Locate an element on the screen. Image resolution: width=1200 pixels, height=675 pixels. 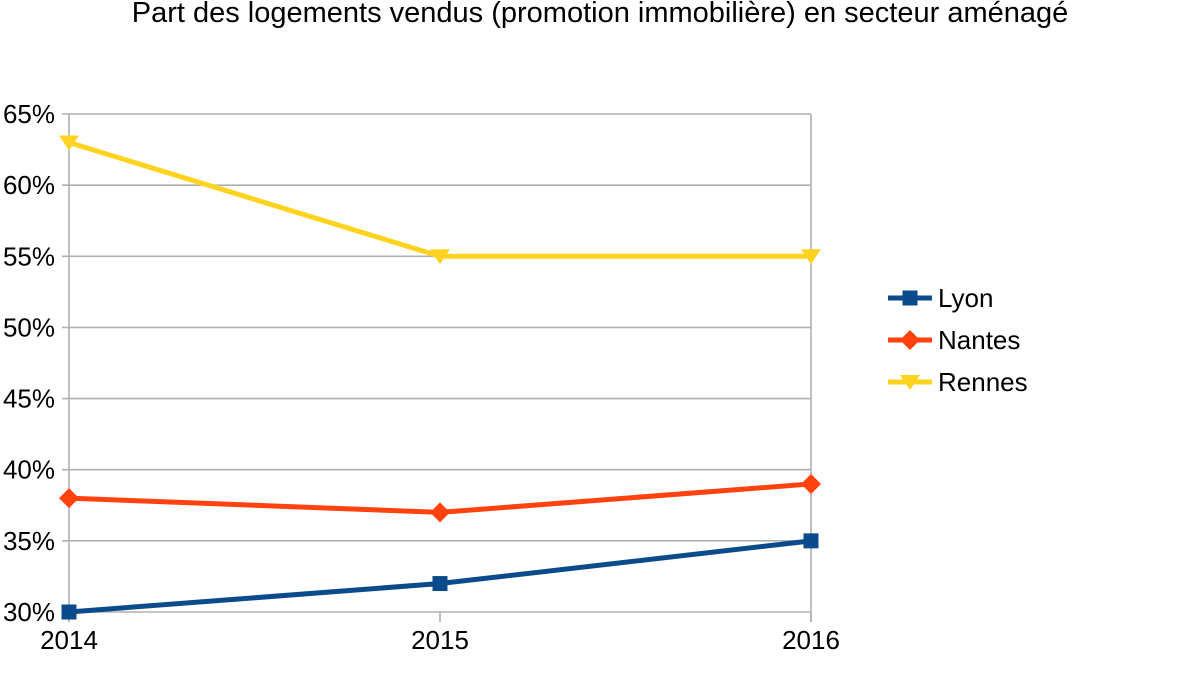
legend-glyph-rennes is located at coordinates (910, 382).